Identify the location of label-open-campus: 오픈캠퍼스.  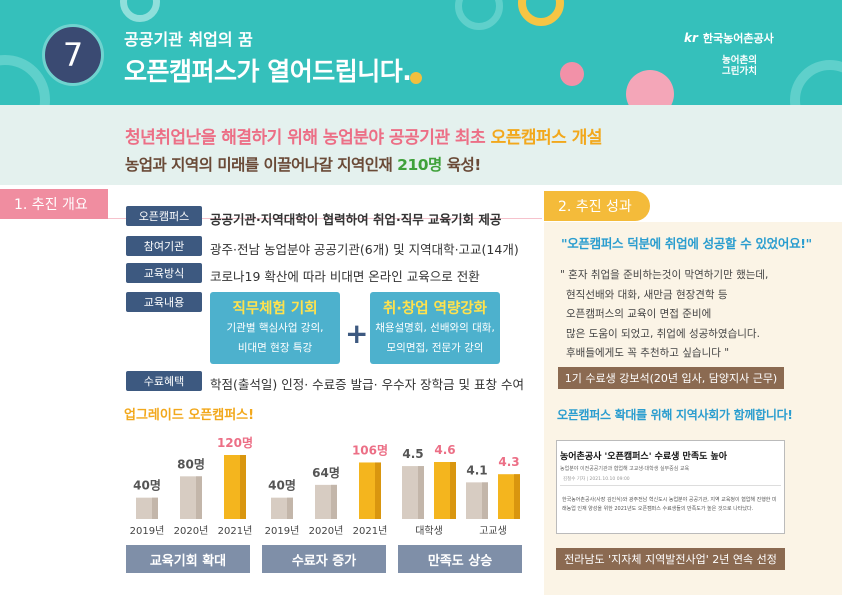
(164, 216).